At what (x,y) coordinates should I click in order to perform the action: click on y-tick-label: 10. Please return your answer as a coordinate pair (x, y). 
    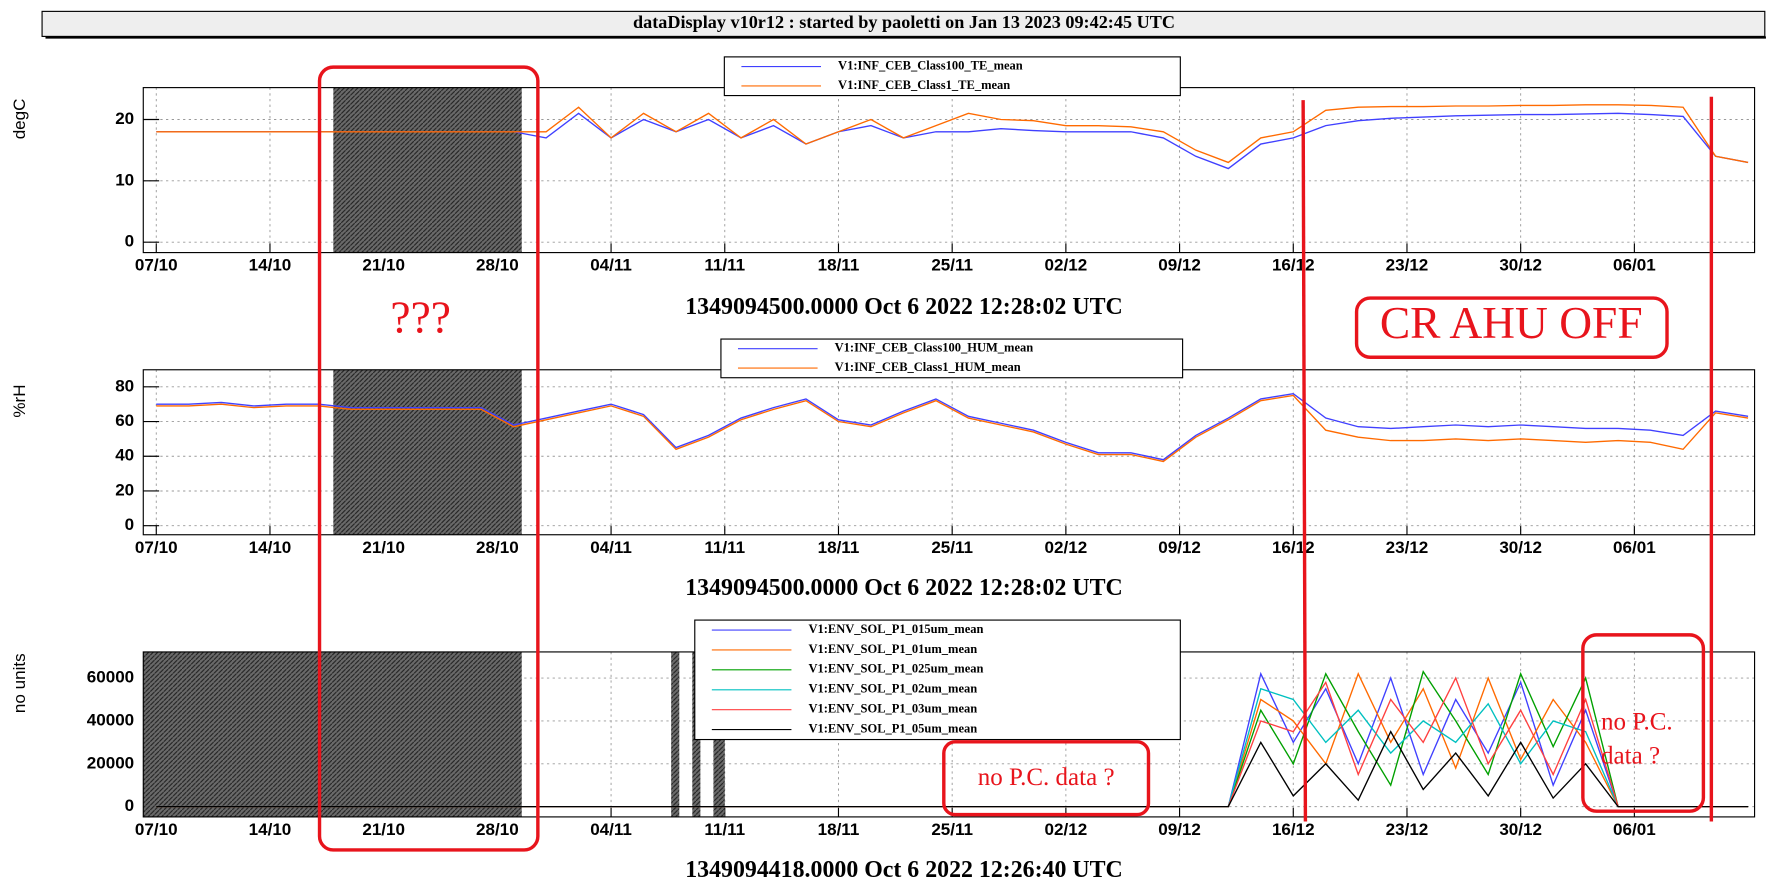
    Looking at the image, I should click on (124, 179).